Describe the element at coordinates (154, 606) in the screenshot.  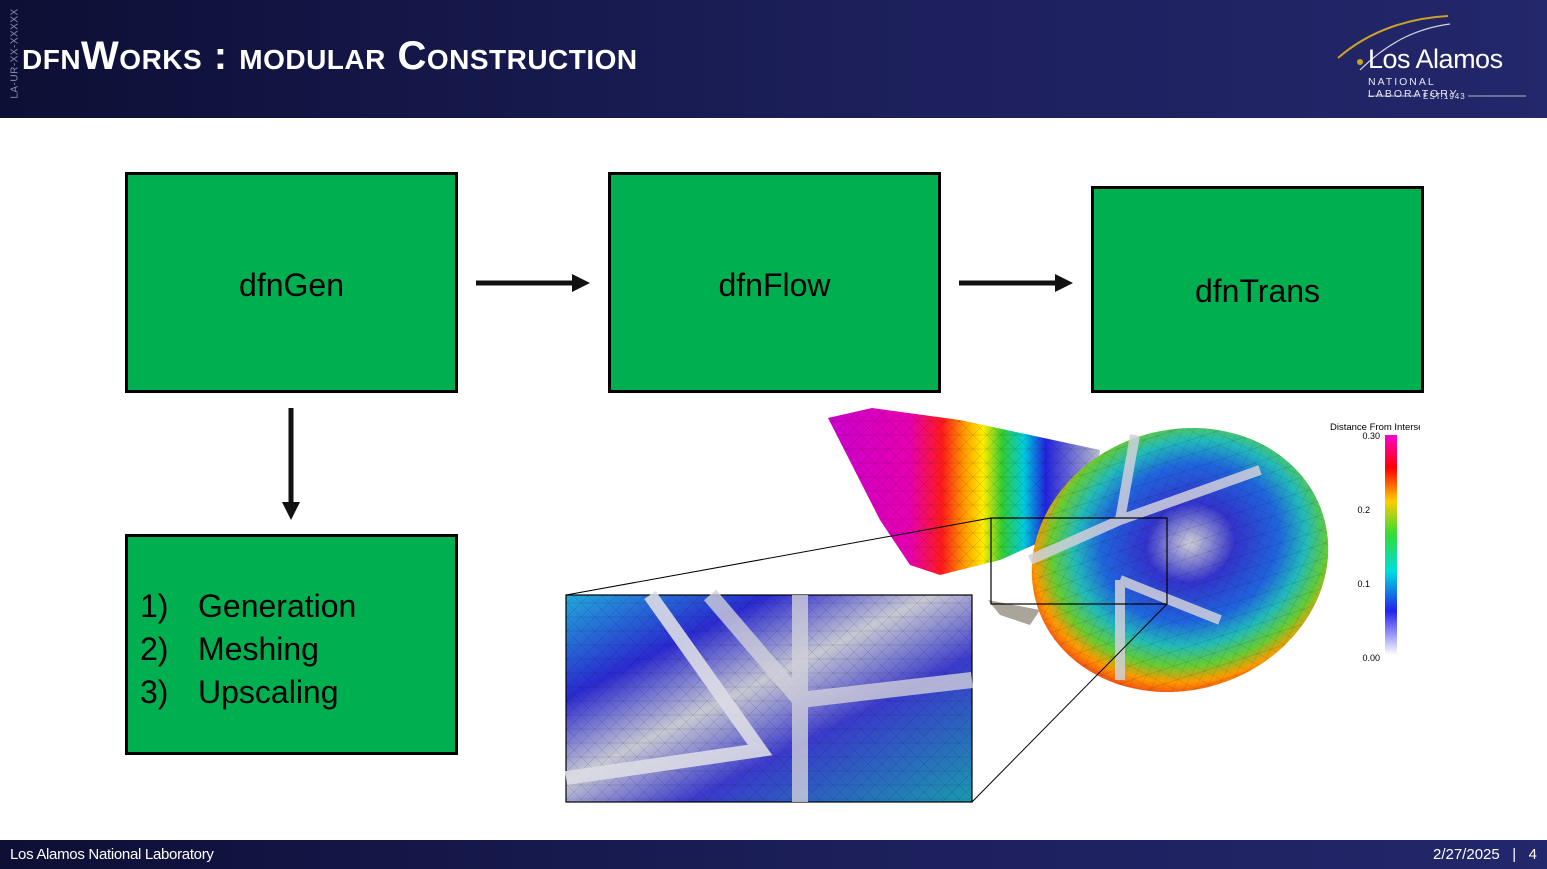
I see `step-number: 1)` at that location.